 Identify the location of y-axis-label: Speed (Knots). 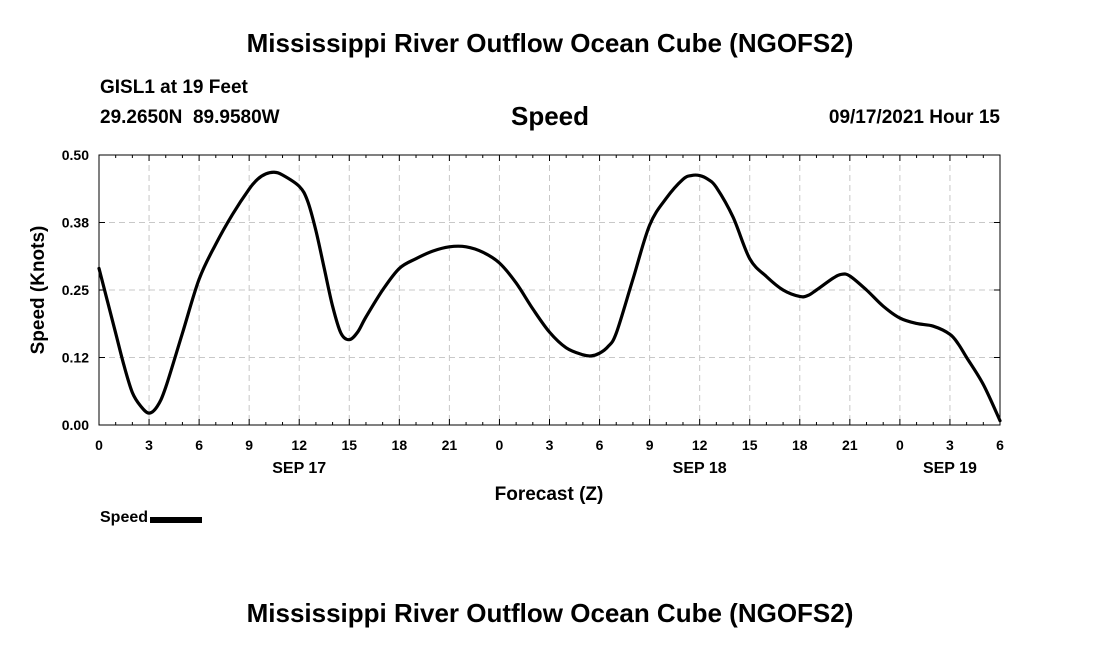
(38, 290).